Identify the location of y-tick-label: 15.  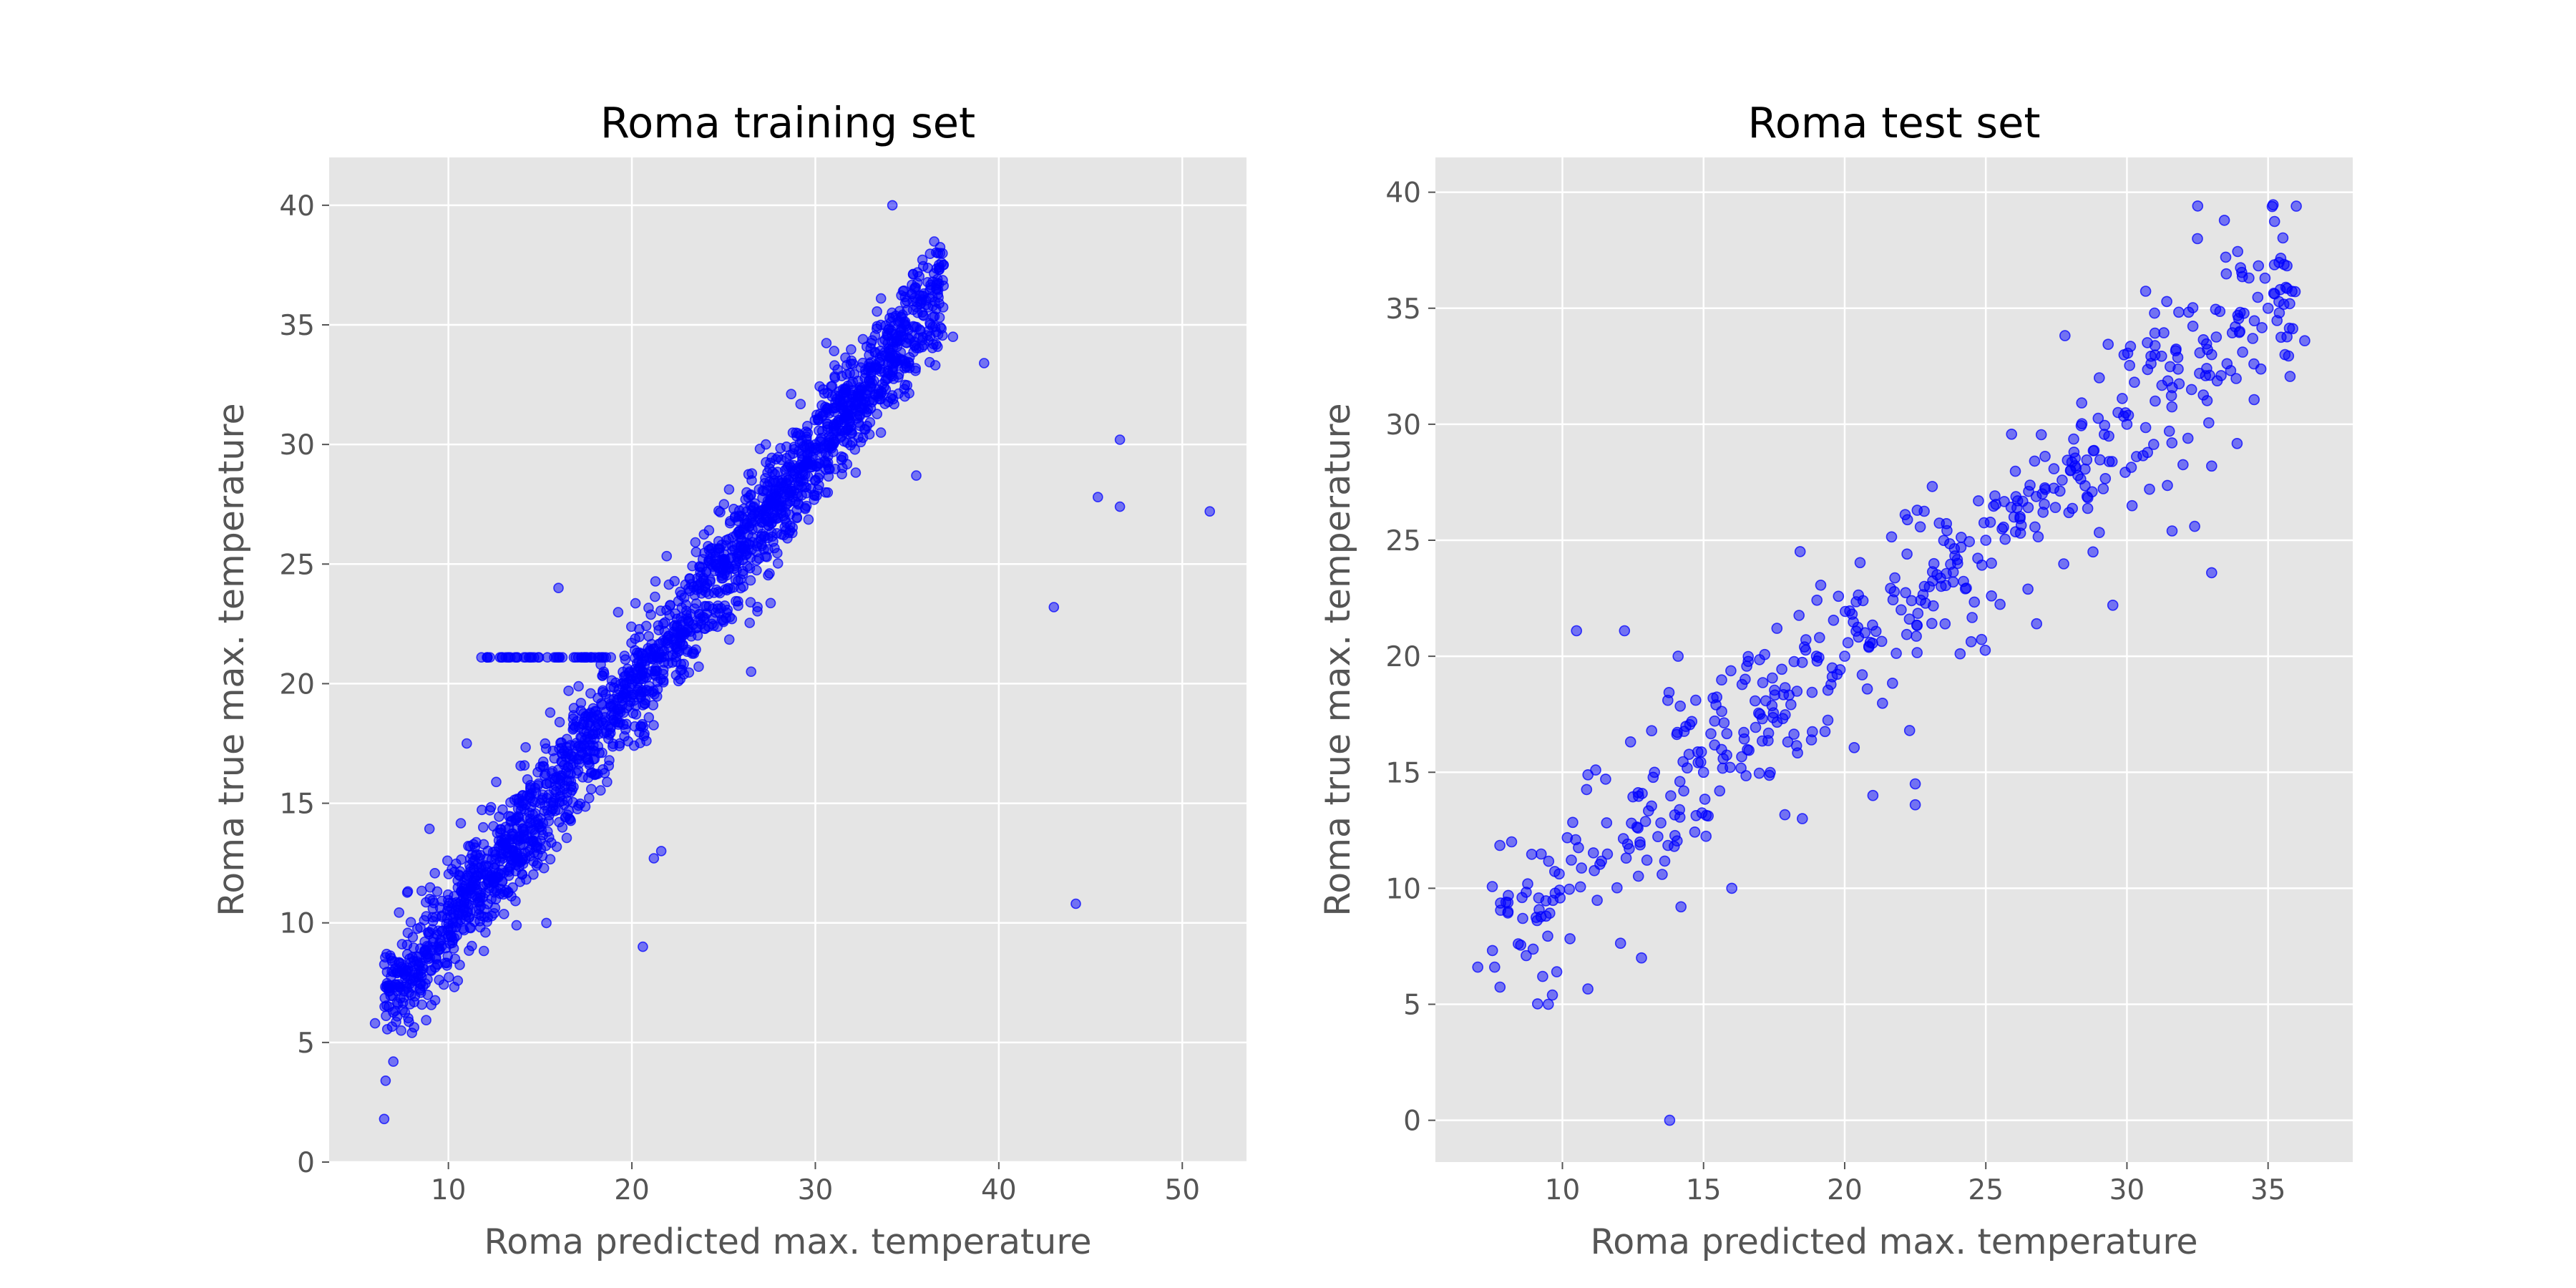
(297, 805).